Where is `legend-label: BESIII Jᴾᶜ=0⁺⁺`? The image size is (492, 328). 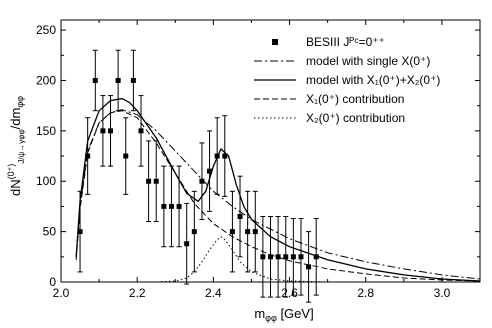
legend-label: BESIII Jᴾᶜ=0⁺⁺ is located at coordinates (345, 42).